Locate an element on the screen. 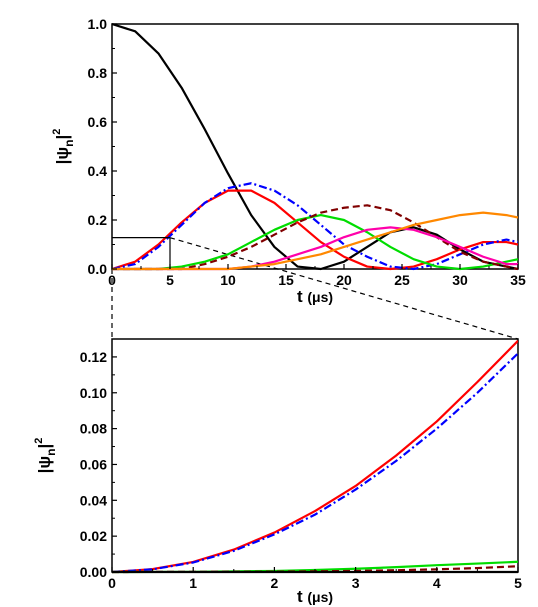 The width and height of the screenshot is (538, 607). top-inset-marker is located at coordinates (141, 253).